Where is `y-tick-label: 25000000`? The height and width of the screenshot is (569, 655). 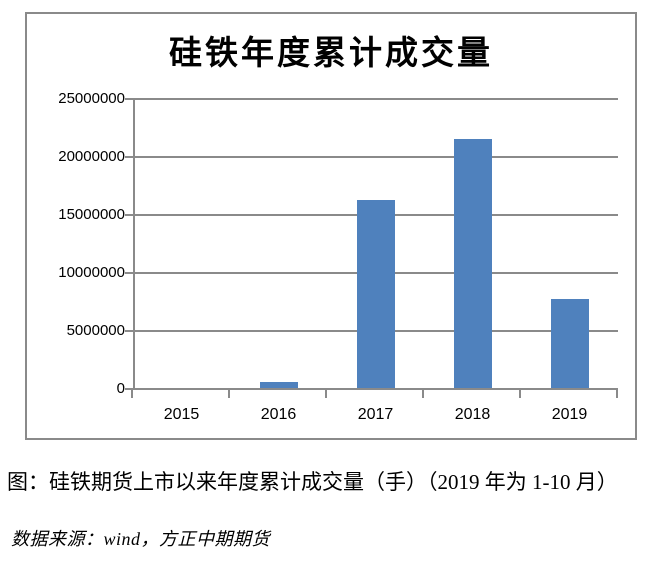 y-tick-label: 25000000 is located at coordinates (91, 98).